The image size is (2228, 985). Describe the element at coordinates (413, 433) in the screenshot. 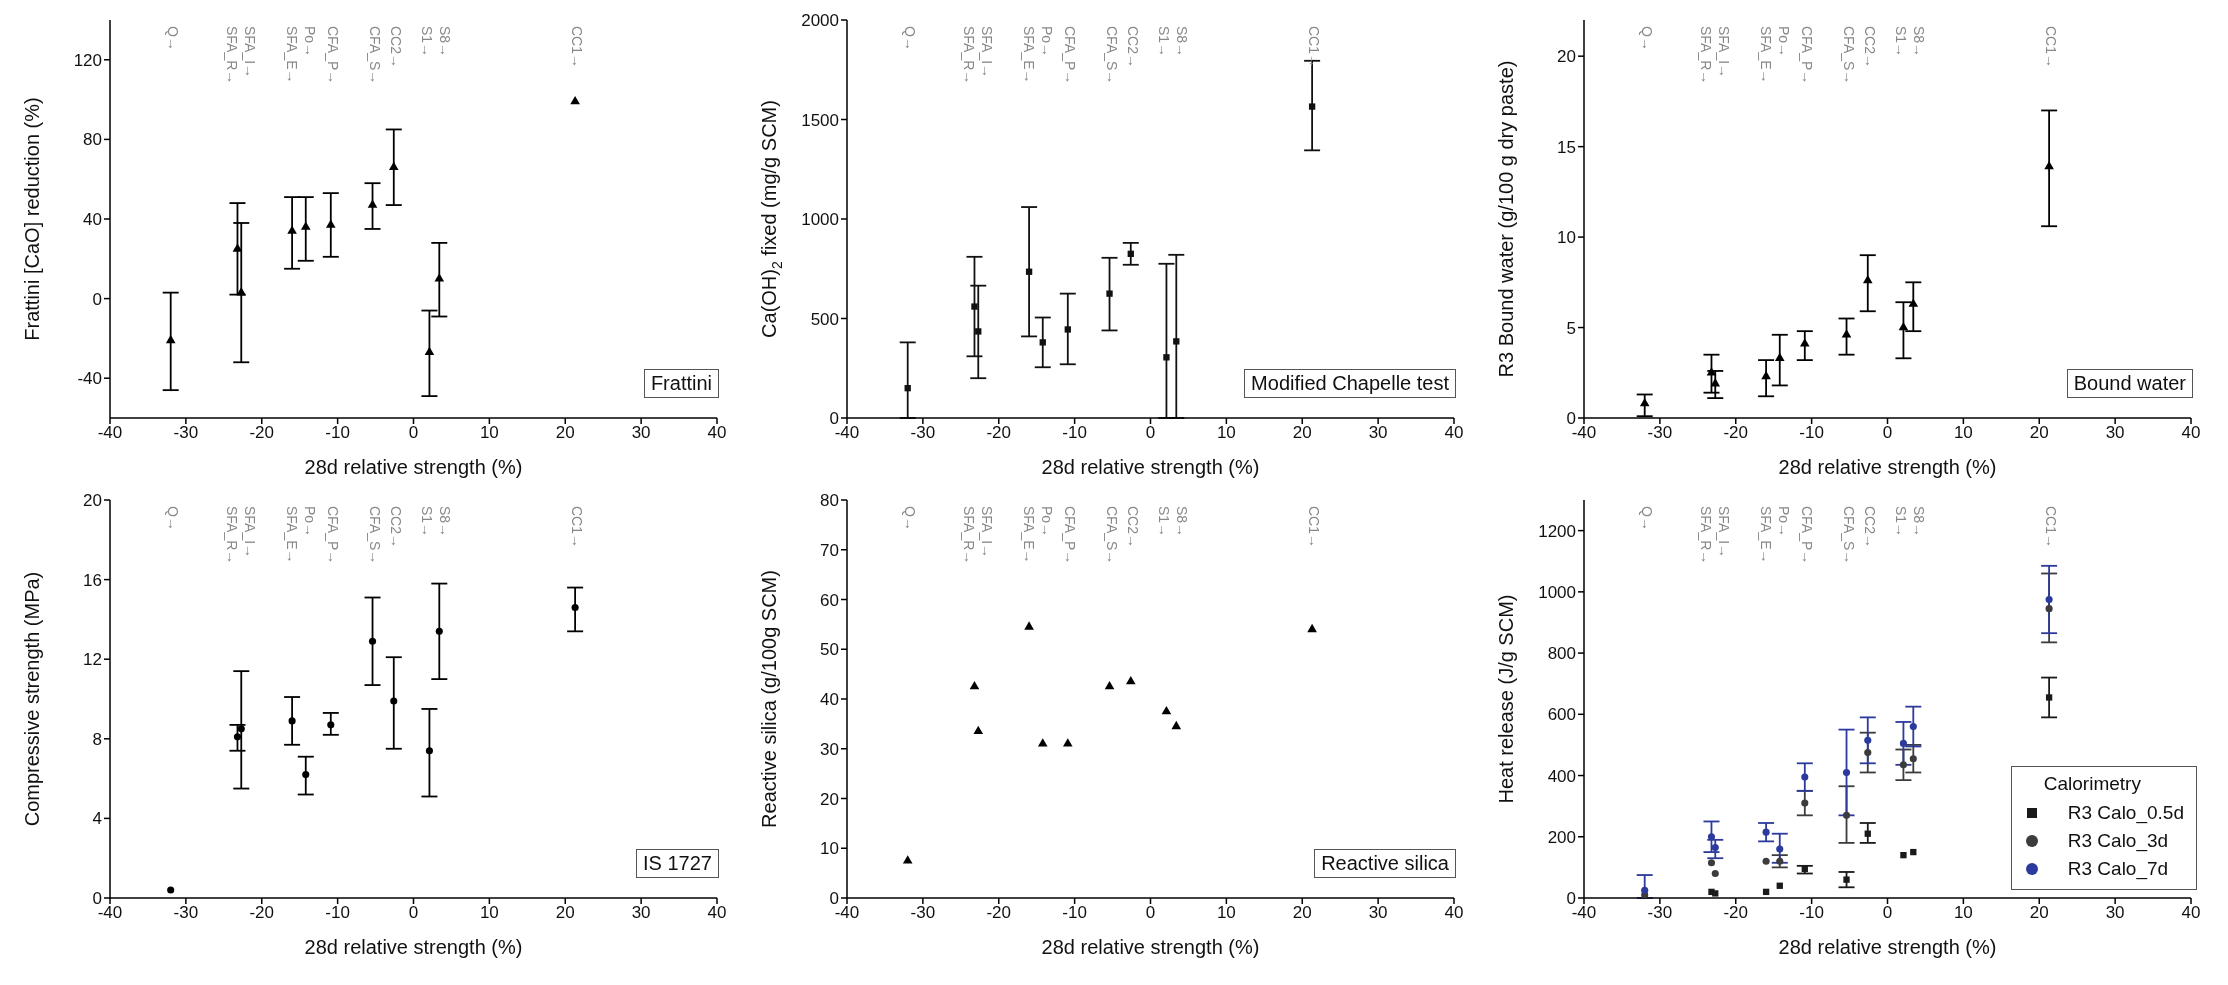

I see `x-tick-label: 0` at that location.